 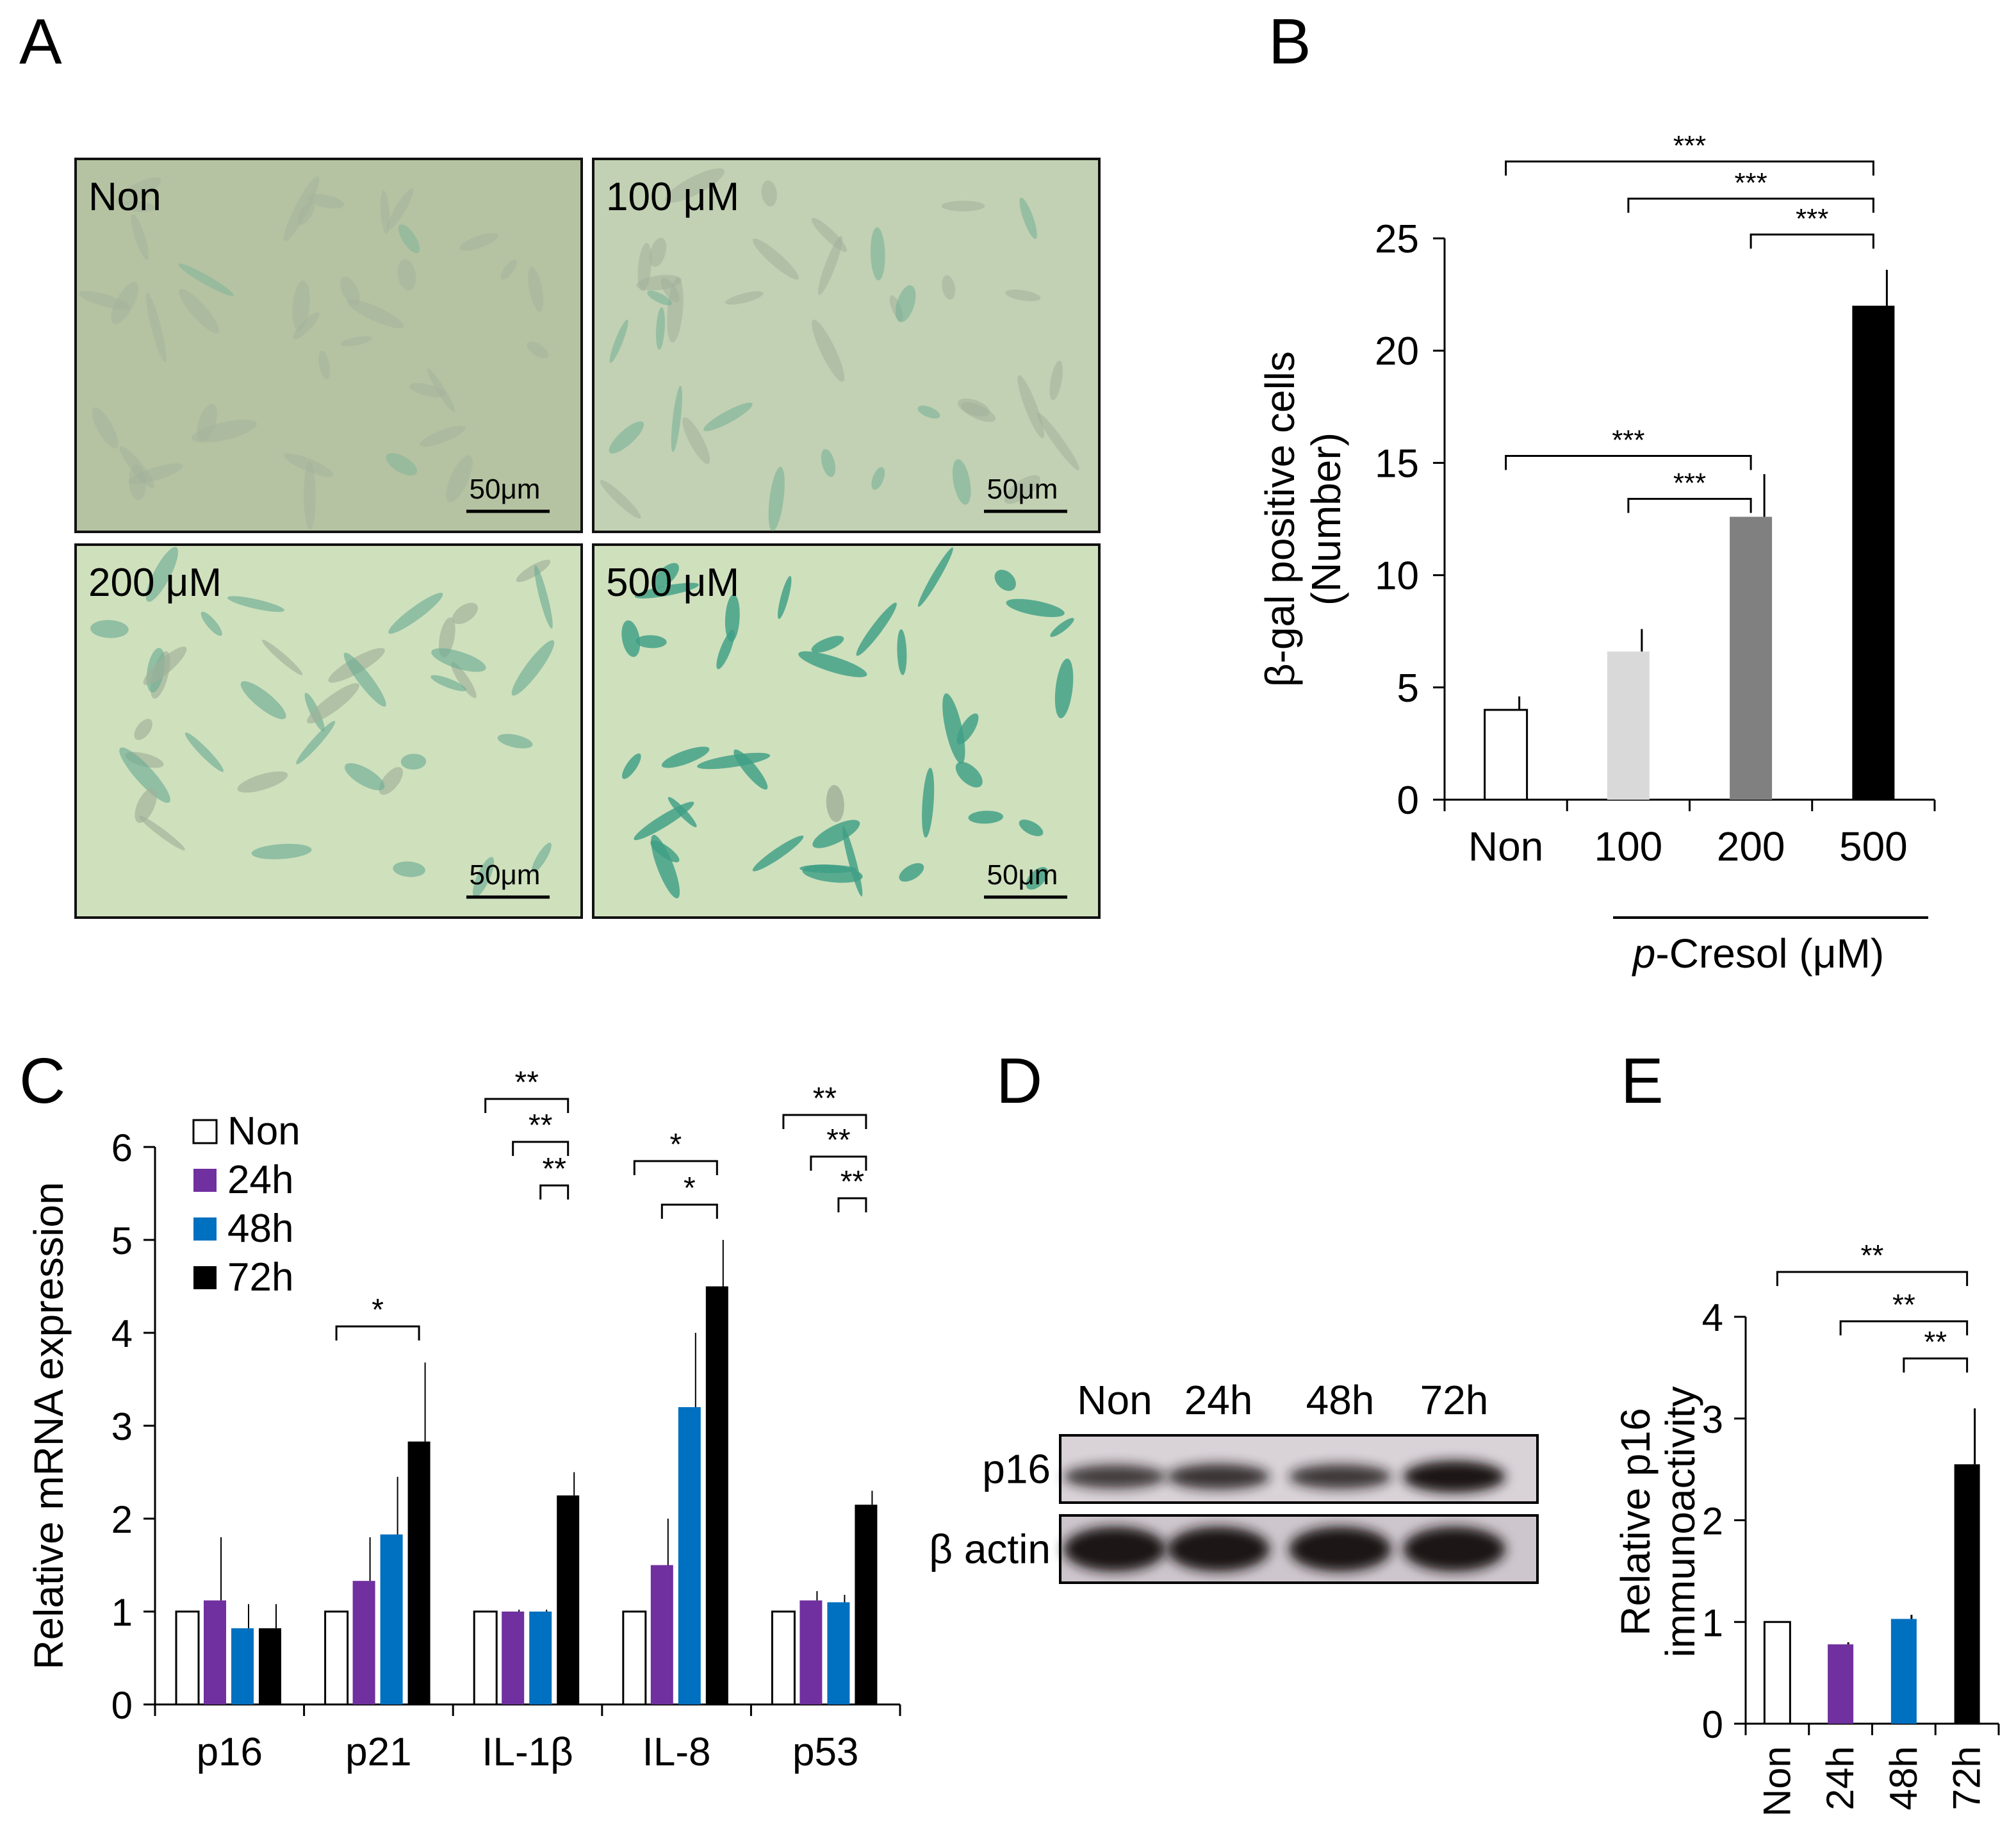 I want to click on micrograph-label: 200 μM, so click(x=155, y=583).